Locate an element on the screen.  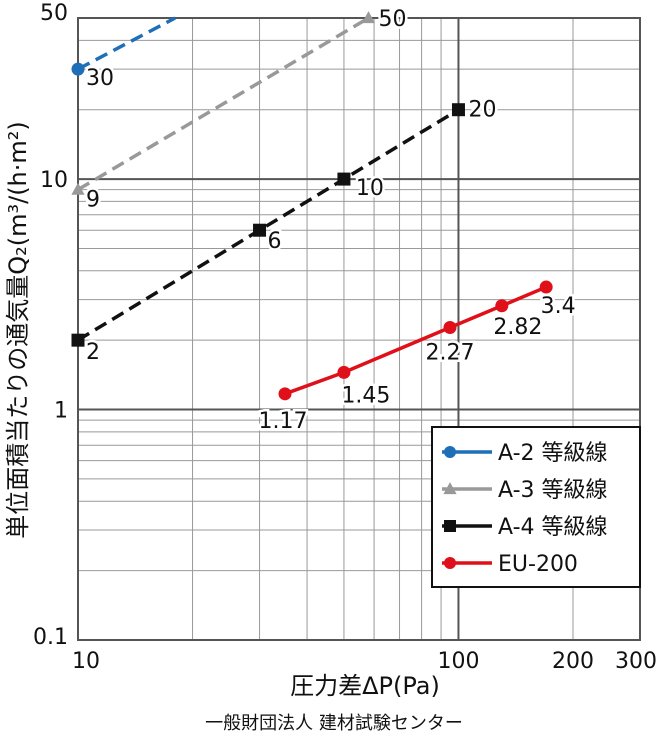
legend-label: A-2 等級線 is located at coordinates (553, 453).